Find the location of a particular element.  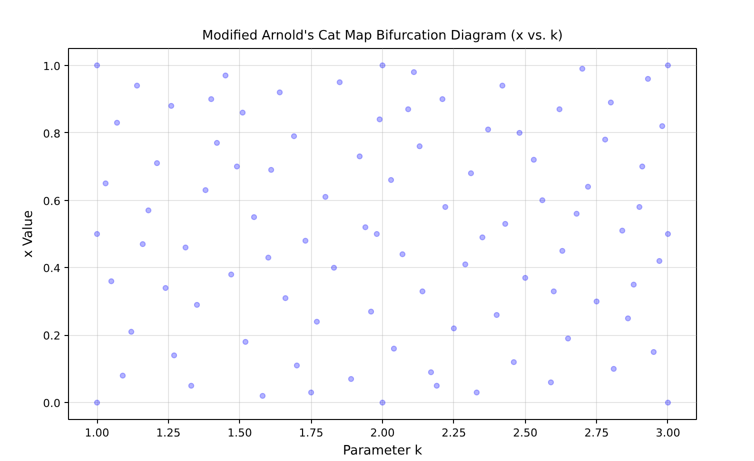

y-tick-label: 1.0 is located at coordinates (52, 66).